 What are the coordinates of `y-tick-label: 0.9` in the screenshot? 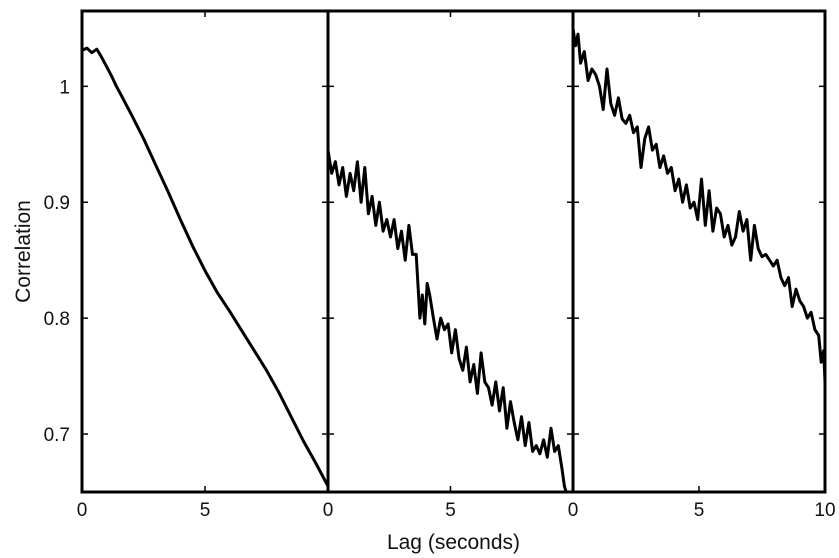 It's located at (57, 203).